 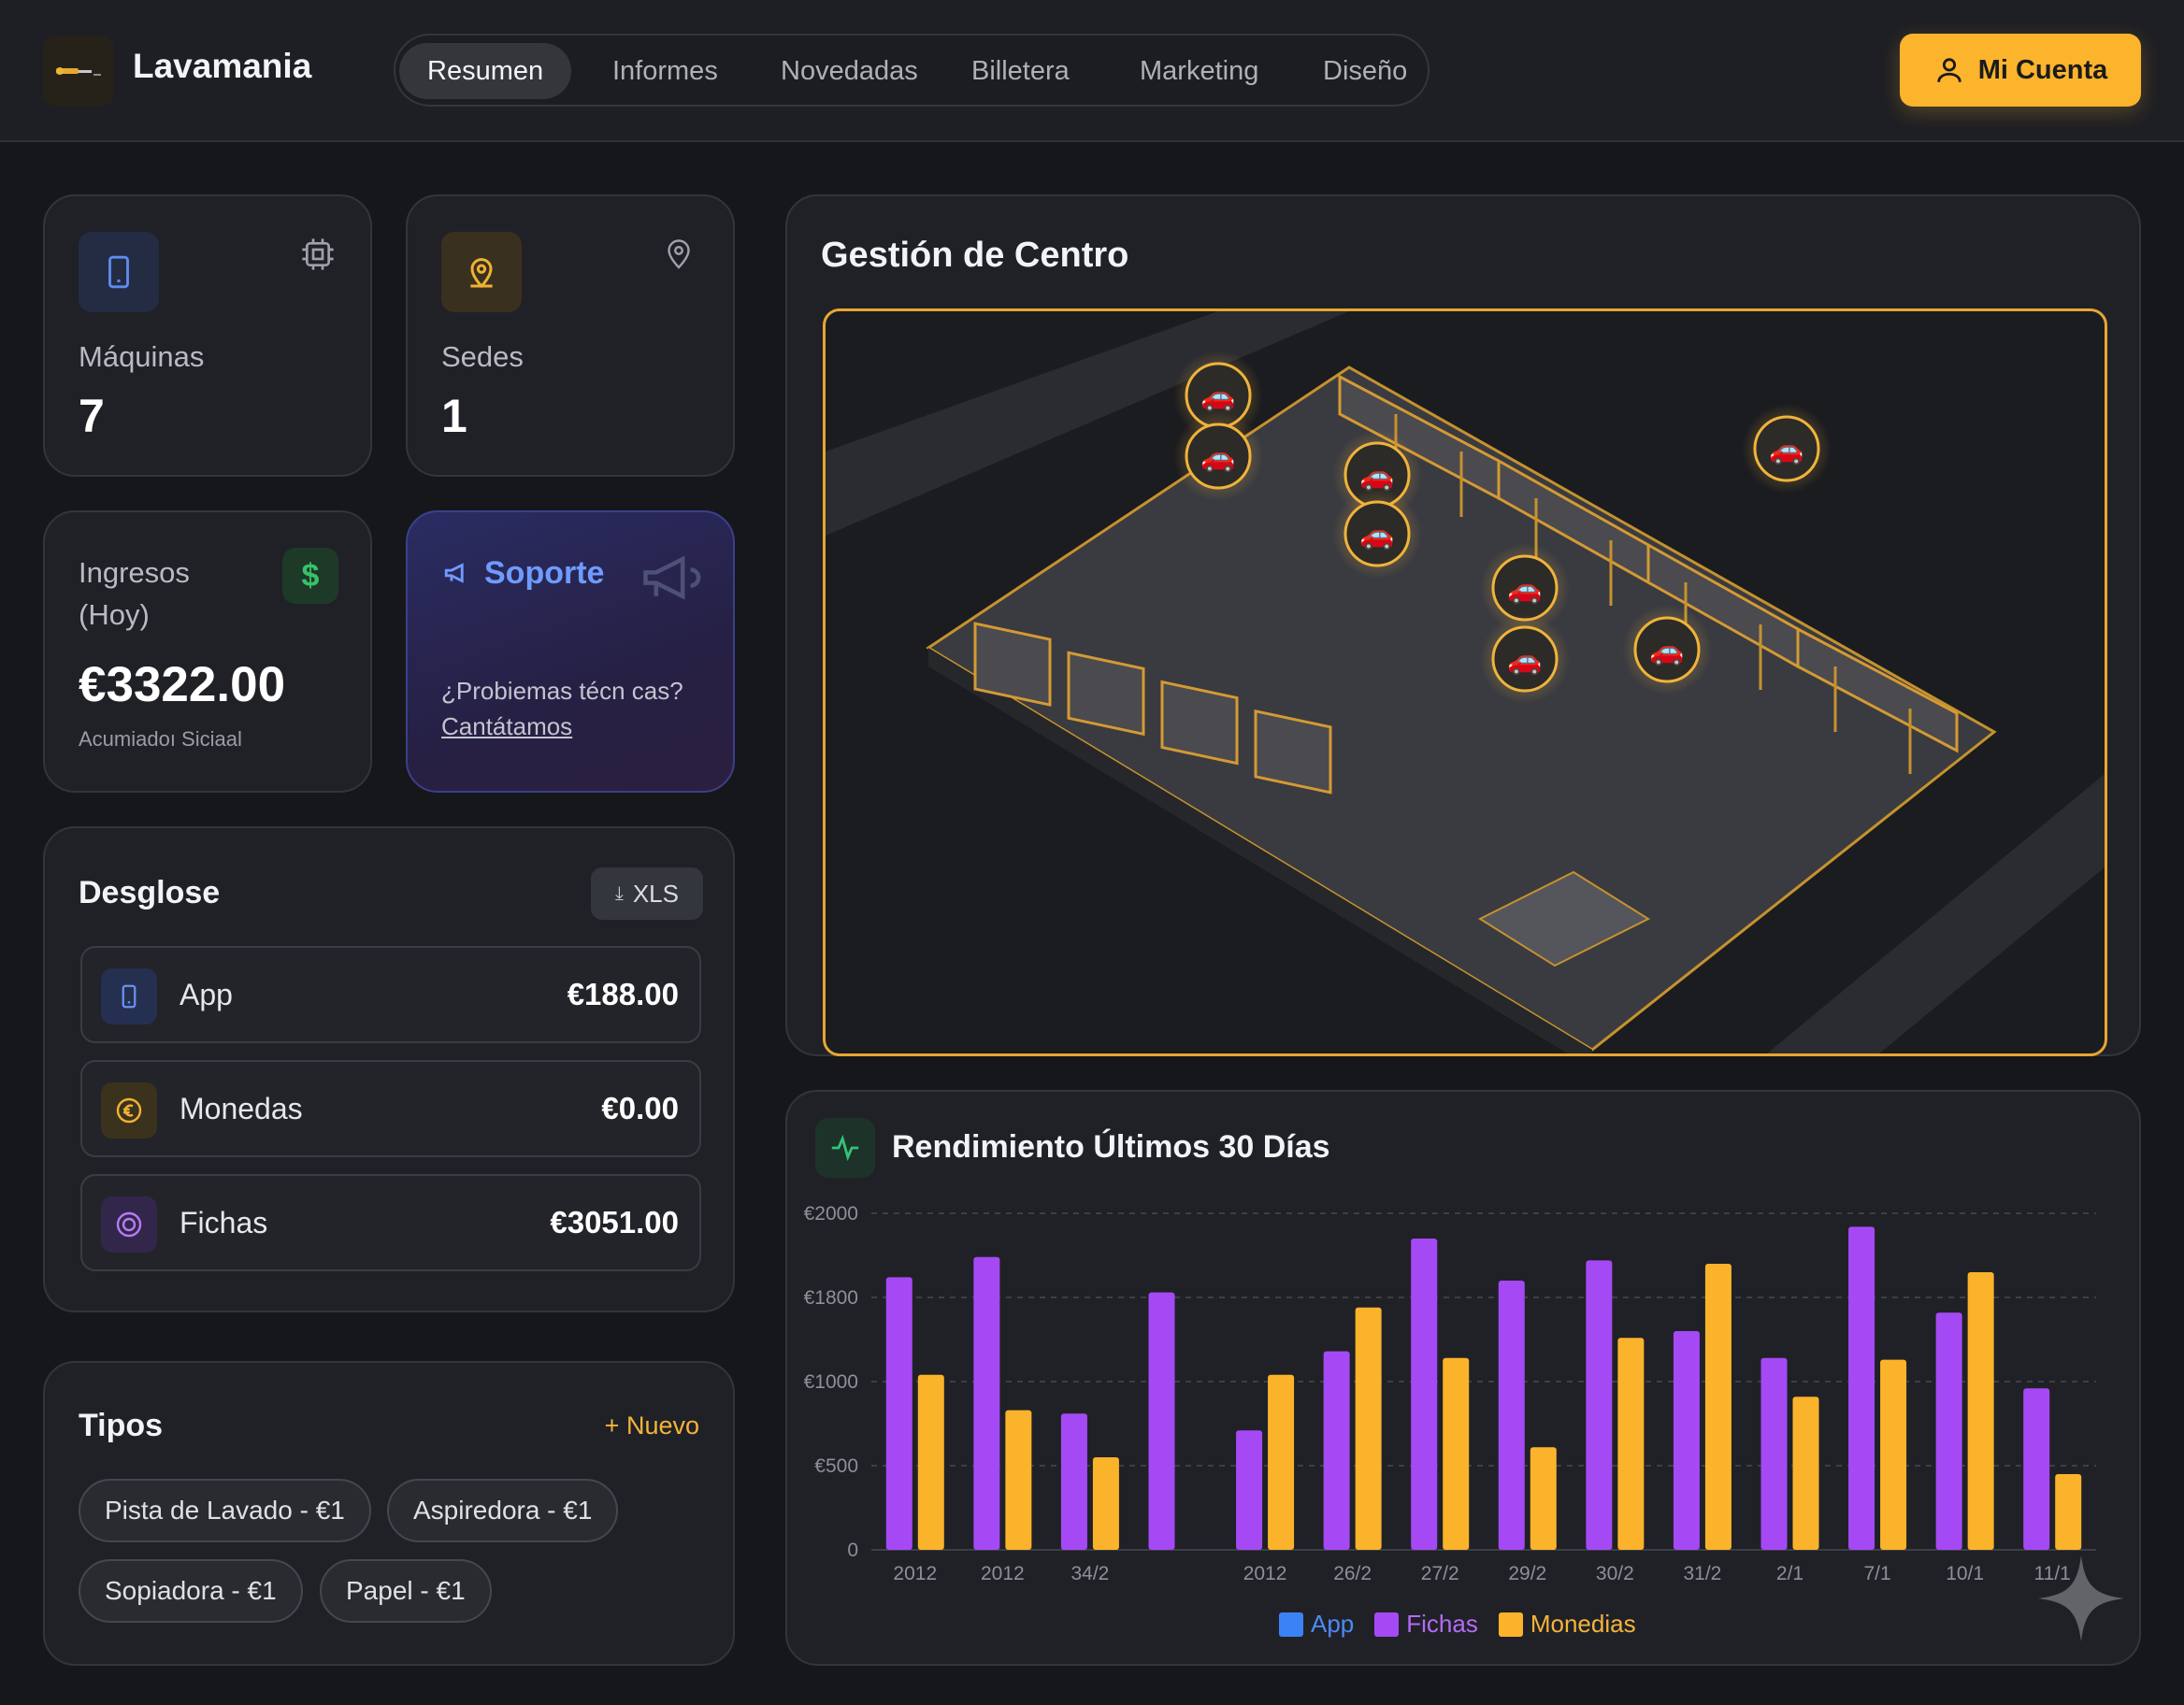 I want to click on y-tick-label: €2000, so click(x=831, y=1214).